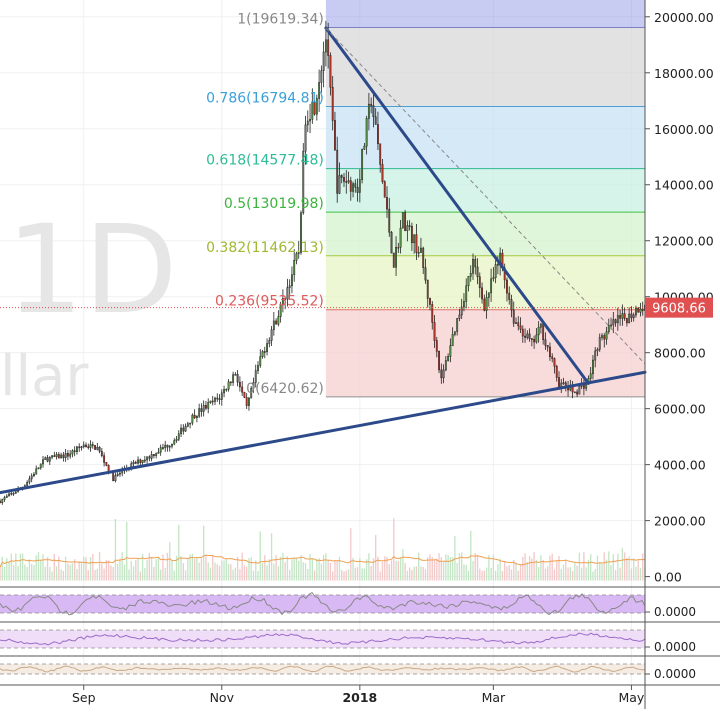 This screenshot has height=713, width=720. I want to click on indicator-axis-label: 0.0000, so click(675, 647).